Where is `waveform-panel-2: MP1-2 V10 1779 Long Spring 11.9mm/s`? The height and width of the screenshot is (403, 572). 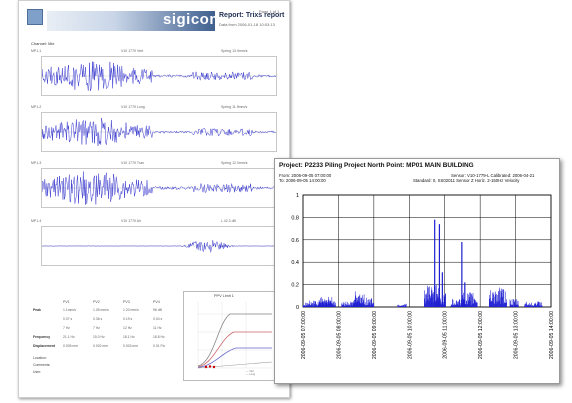
waveform-panel-2: MP1-2 V10 1779 Long Spring 11.9mm/s is located at coordinates (155, 130).